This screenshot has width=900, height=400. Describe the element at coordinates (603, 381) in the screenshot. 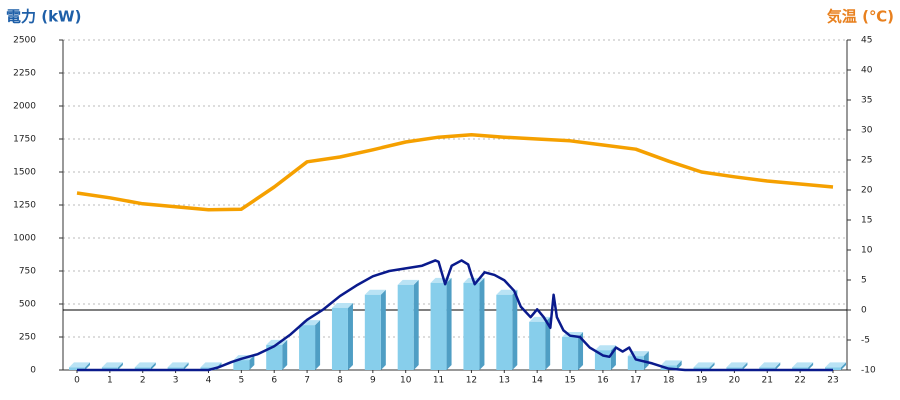

I see `x-tick-label: 16` at that location.